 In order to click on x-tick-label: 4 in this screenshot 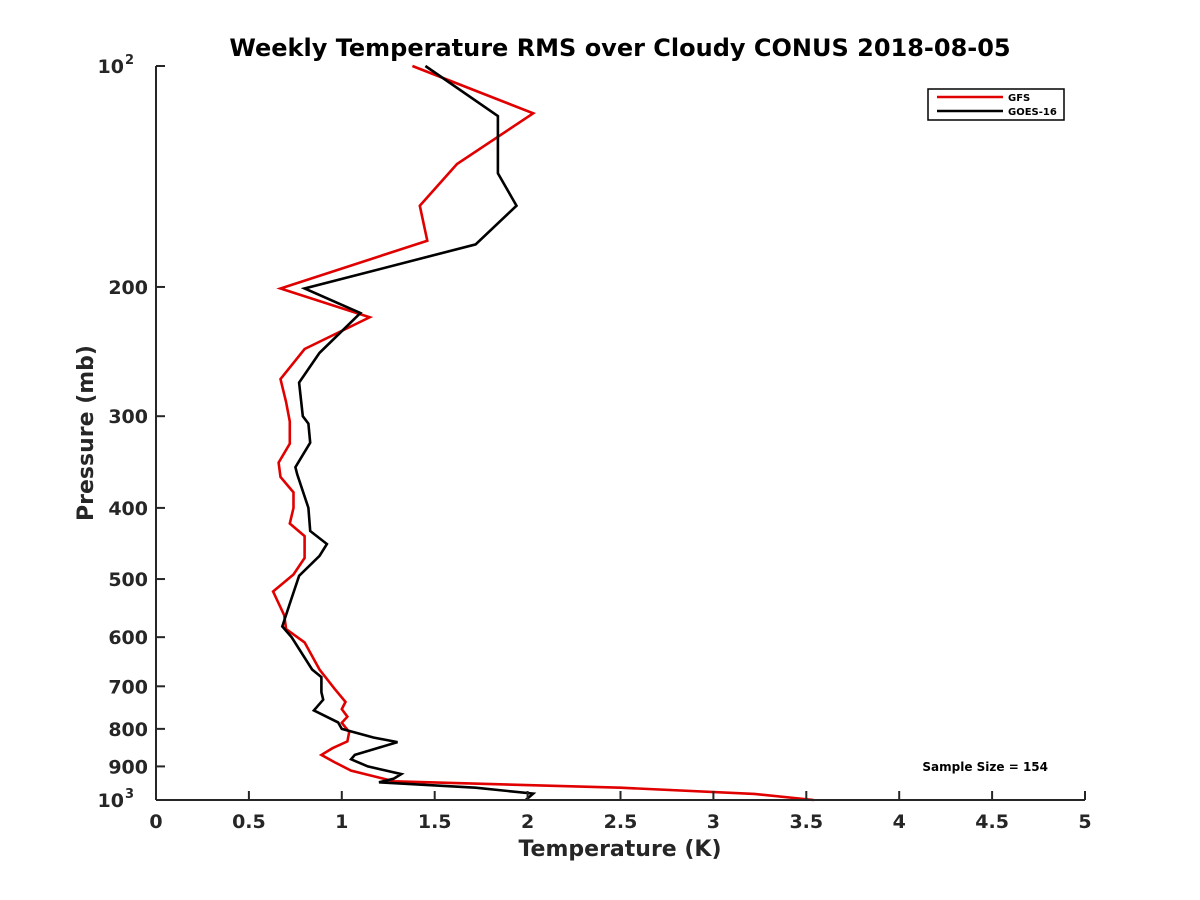, I will do `click(899, 822)`.